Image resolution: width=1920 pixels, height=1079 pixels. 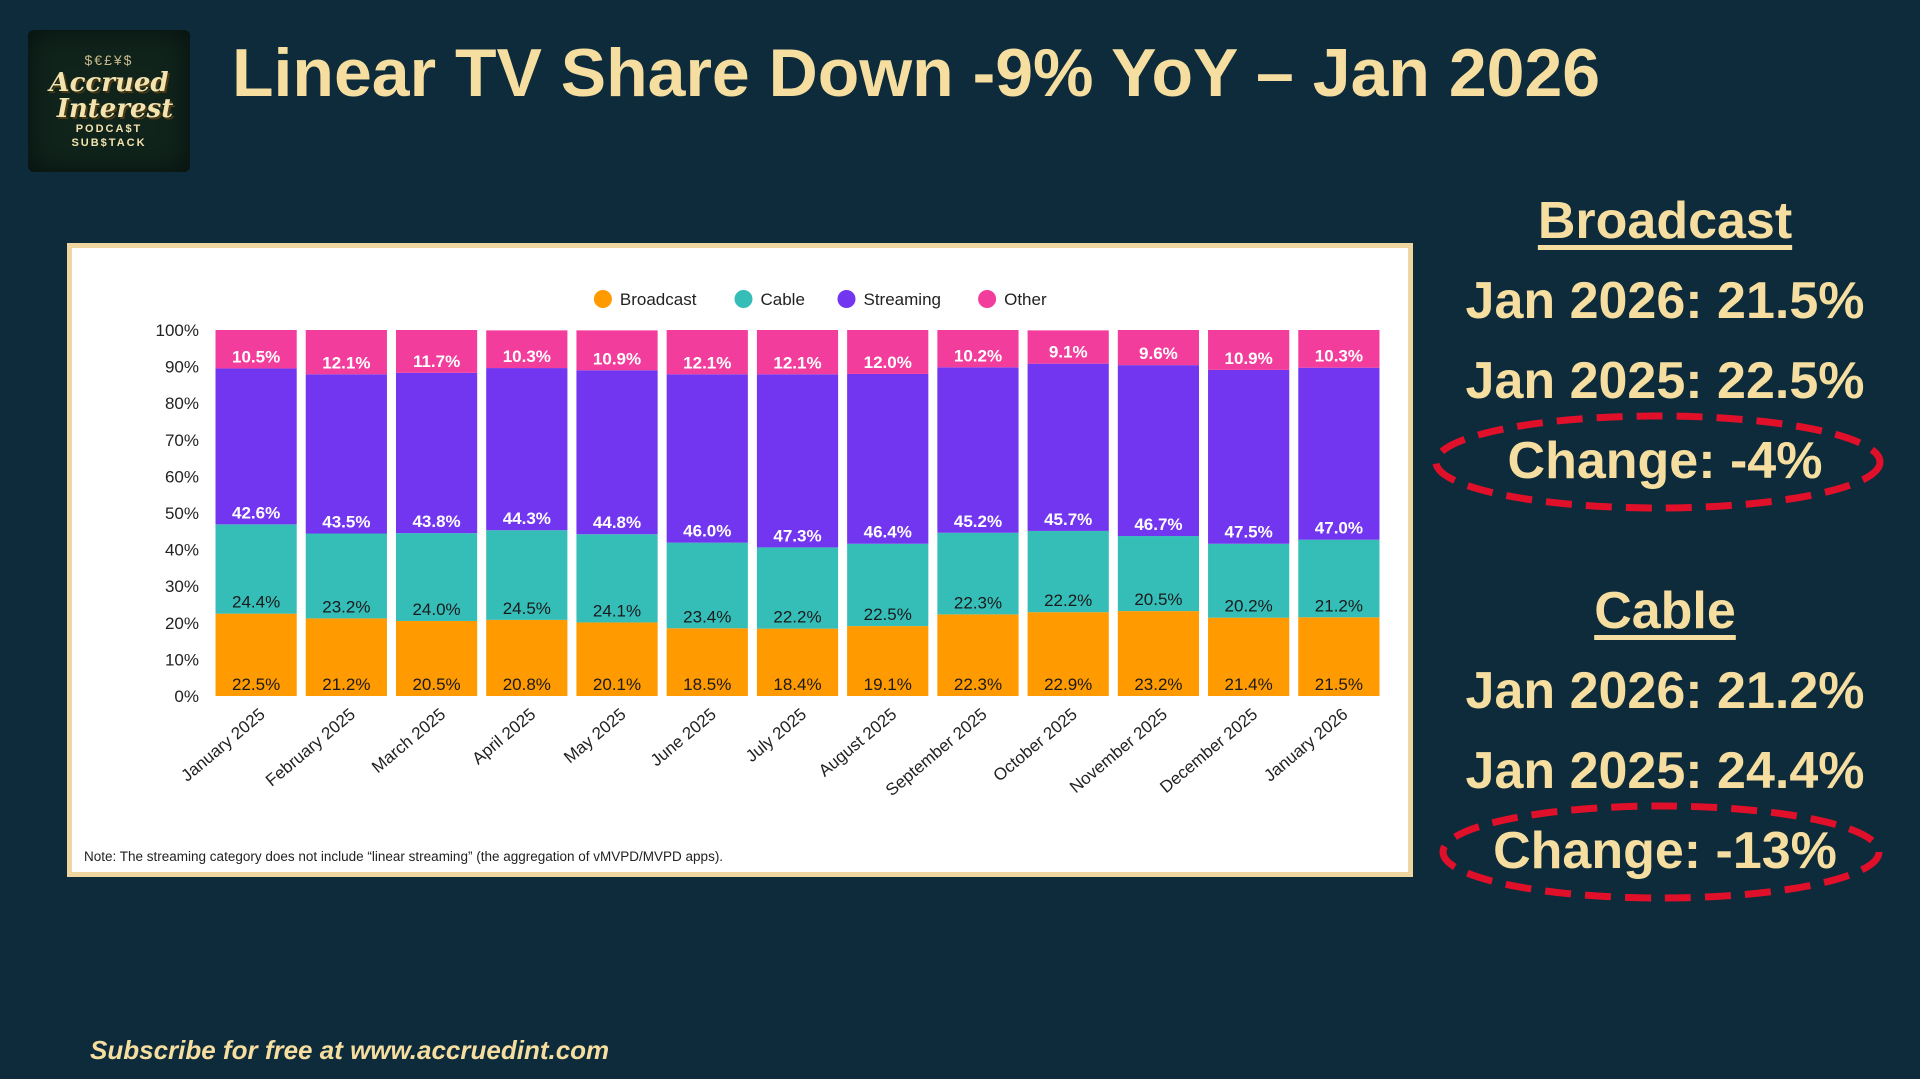 What do you see at coordinates (888, 532) in the screenshot?
I see `data-label: 46.4%` at bounding box center [888, 532].